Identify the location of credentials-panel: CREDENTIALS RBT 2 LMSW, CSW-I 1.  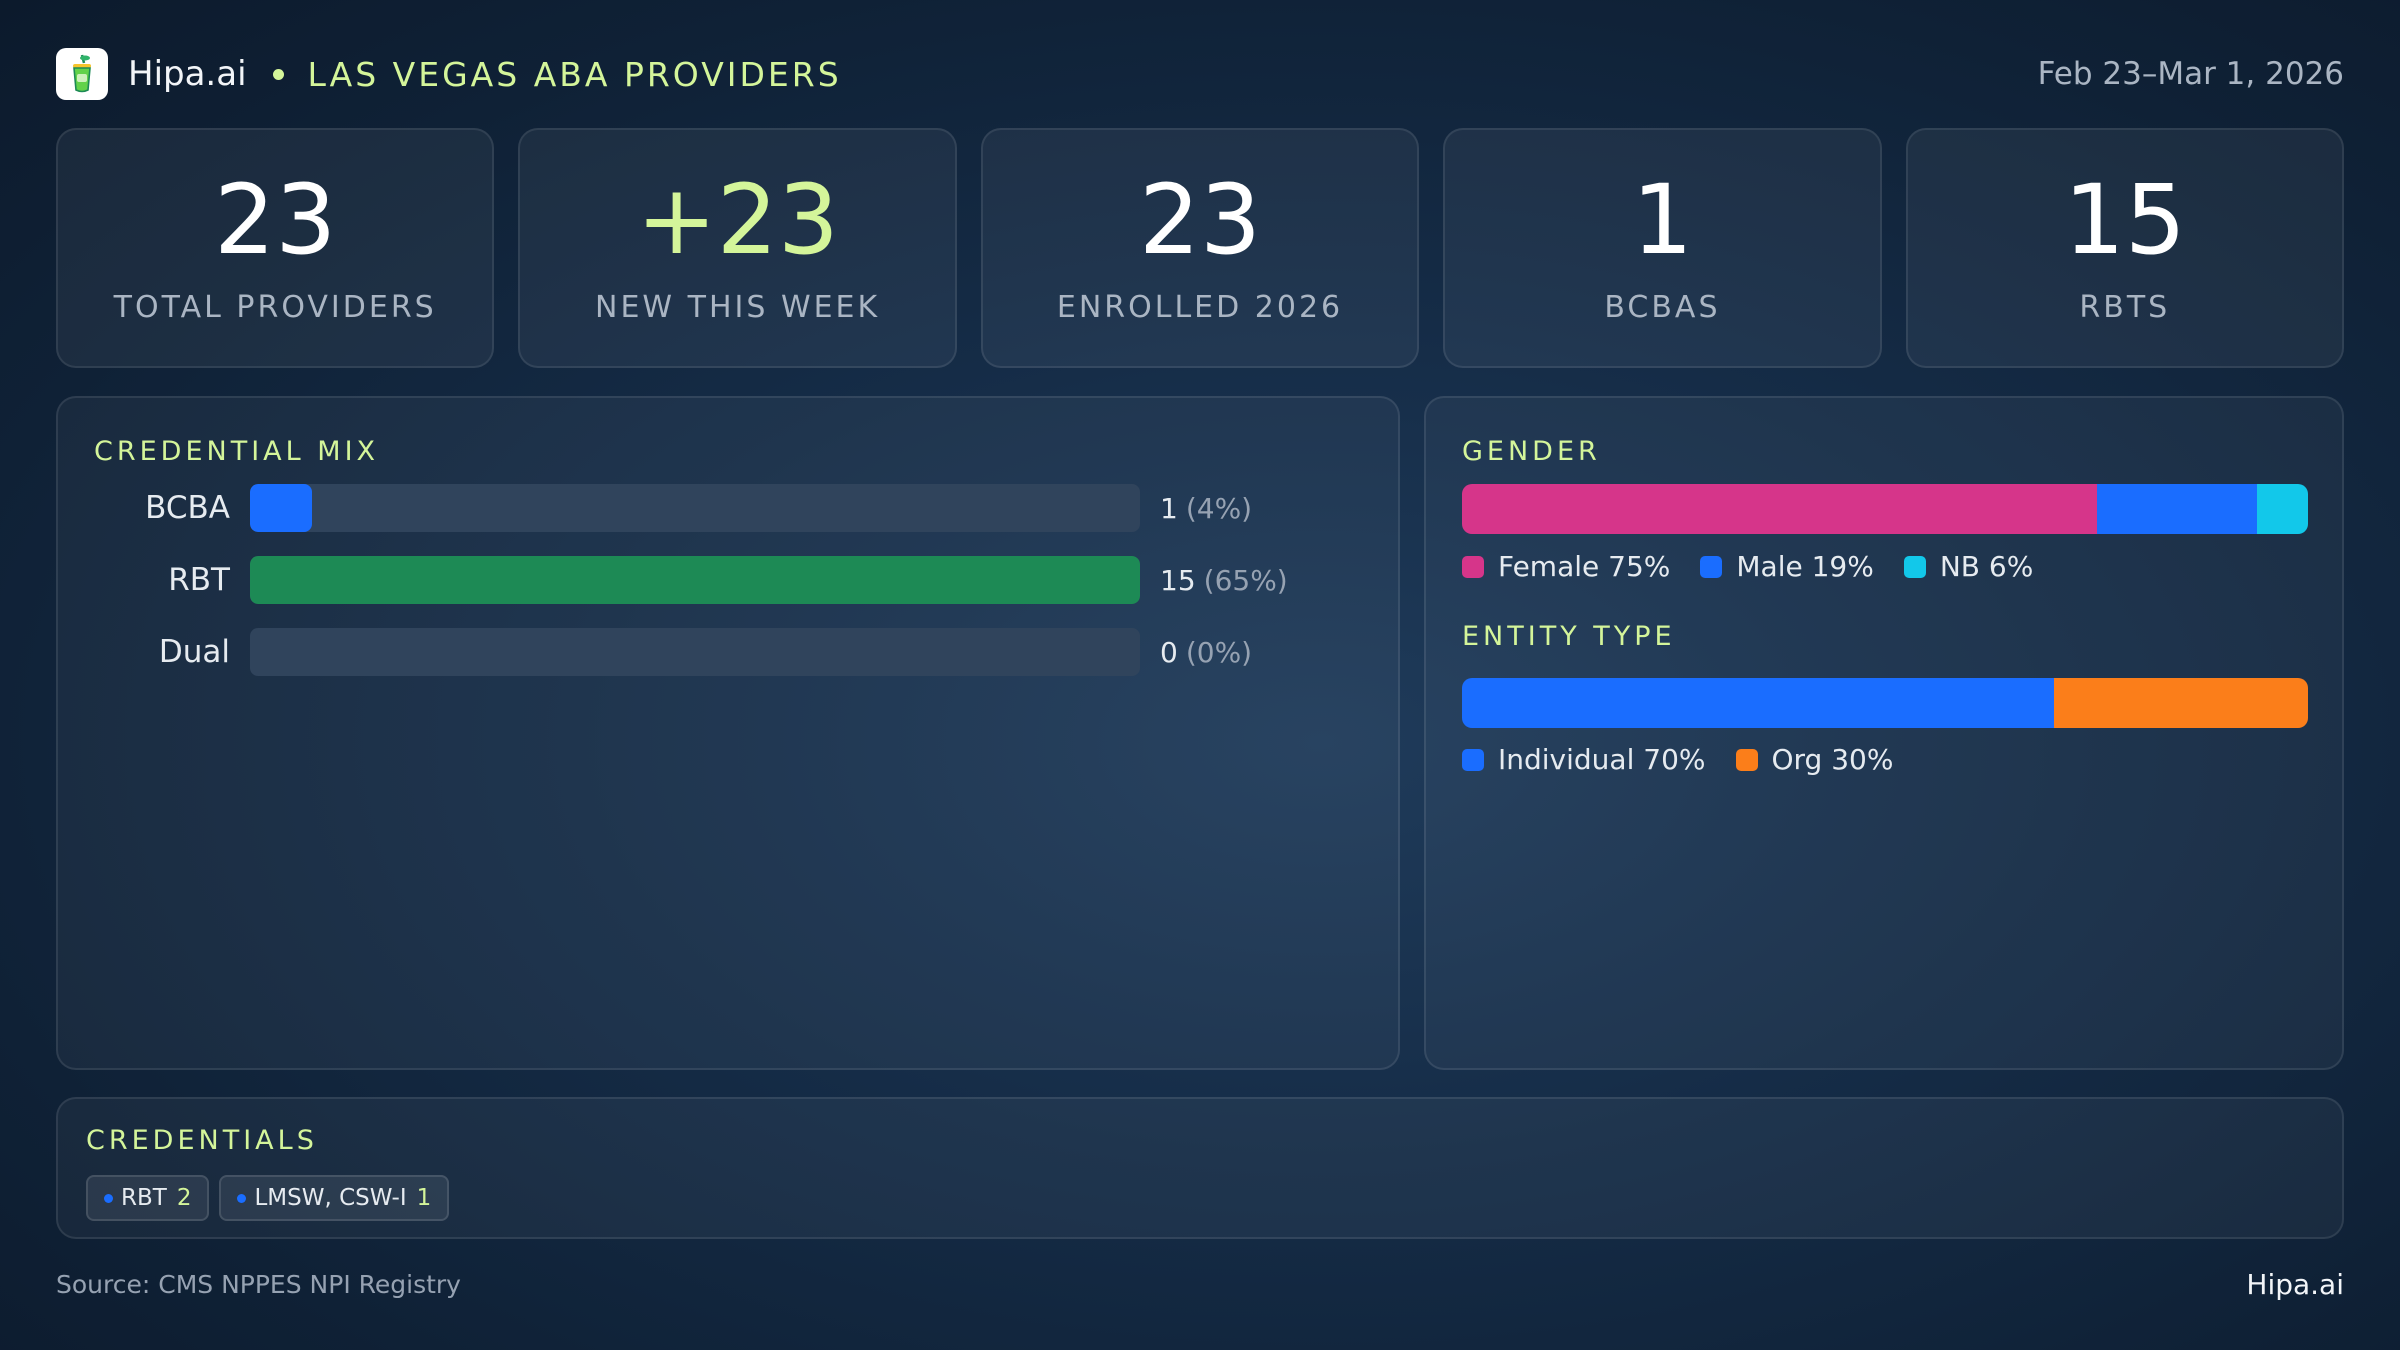
(1200, 1168).